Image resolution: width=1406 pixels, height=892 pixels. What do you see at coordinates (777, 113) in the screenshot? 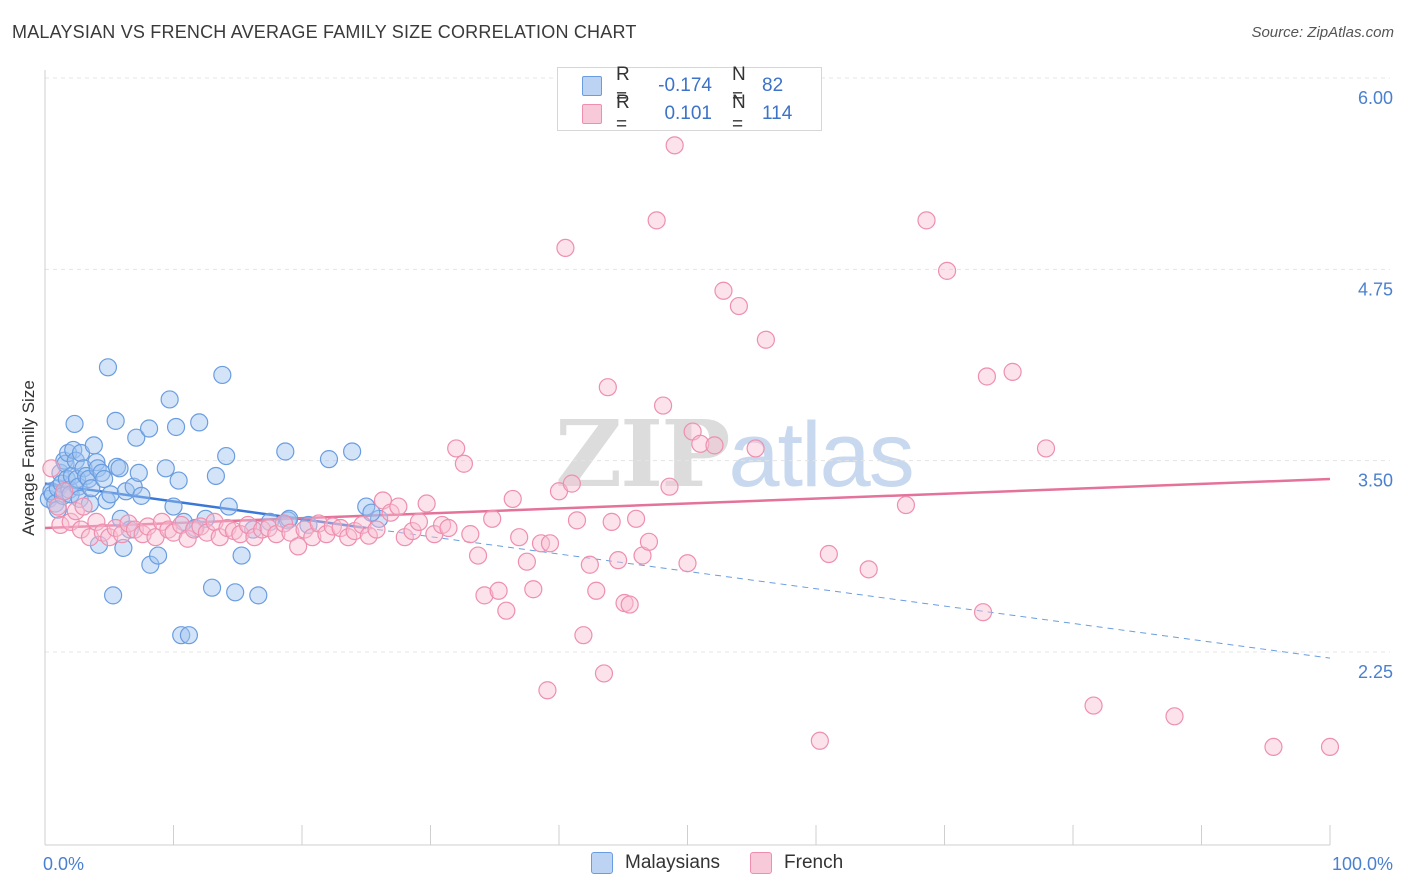
I see `n-value: 114` at bounding box center [777, 113].